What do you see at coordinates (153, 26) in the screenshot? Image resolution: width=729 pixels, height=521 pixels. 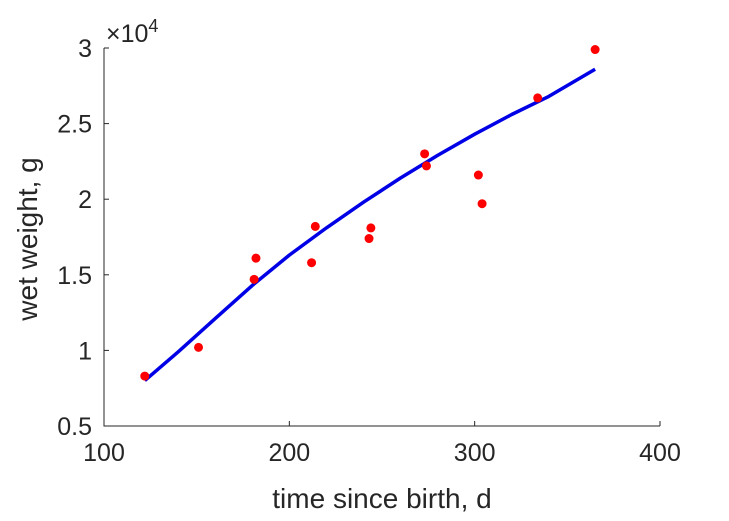 I see `y-exponent-power: 4` at bounding box center [153, 26].